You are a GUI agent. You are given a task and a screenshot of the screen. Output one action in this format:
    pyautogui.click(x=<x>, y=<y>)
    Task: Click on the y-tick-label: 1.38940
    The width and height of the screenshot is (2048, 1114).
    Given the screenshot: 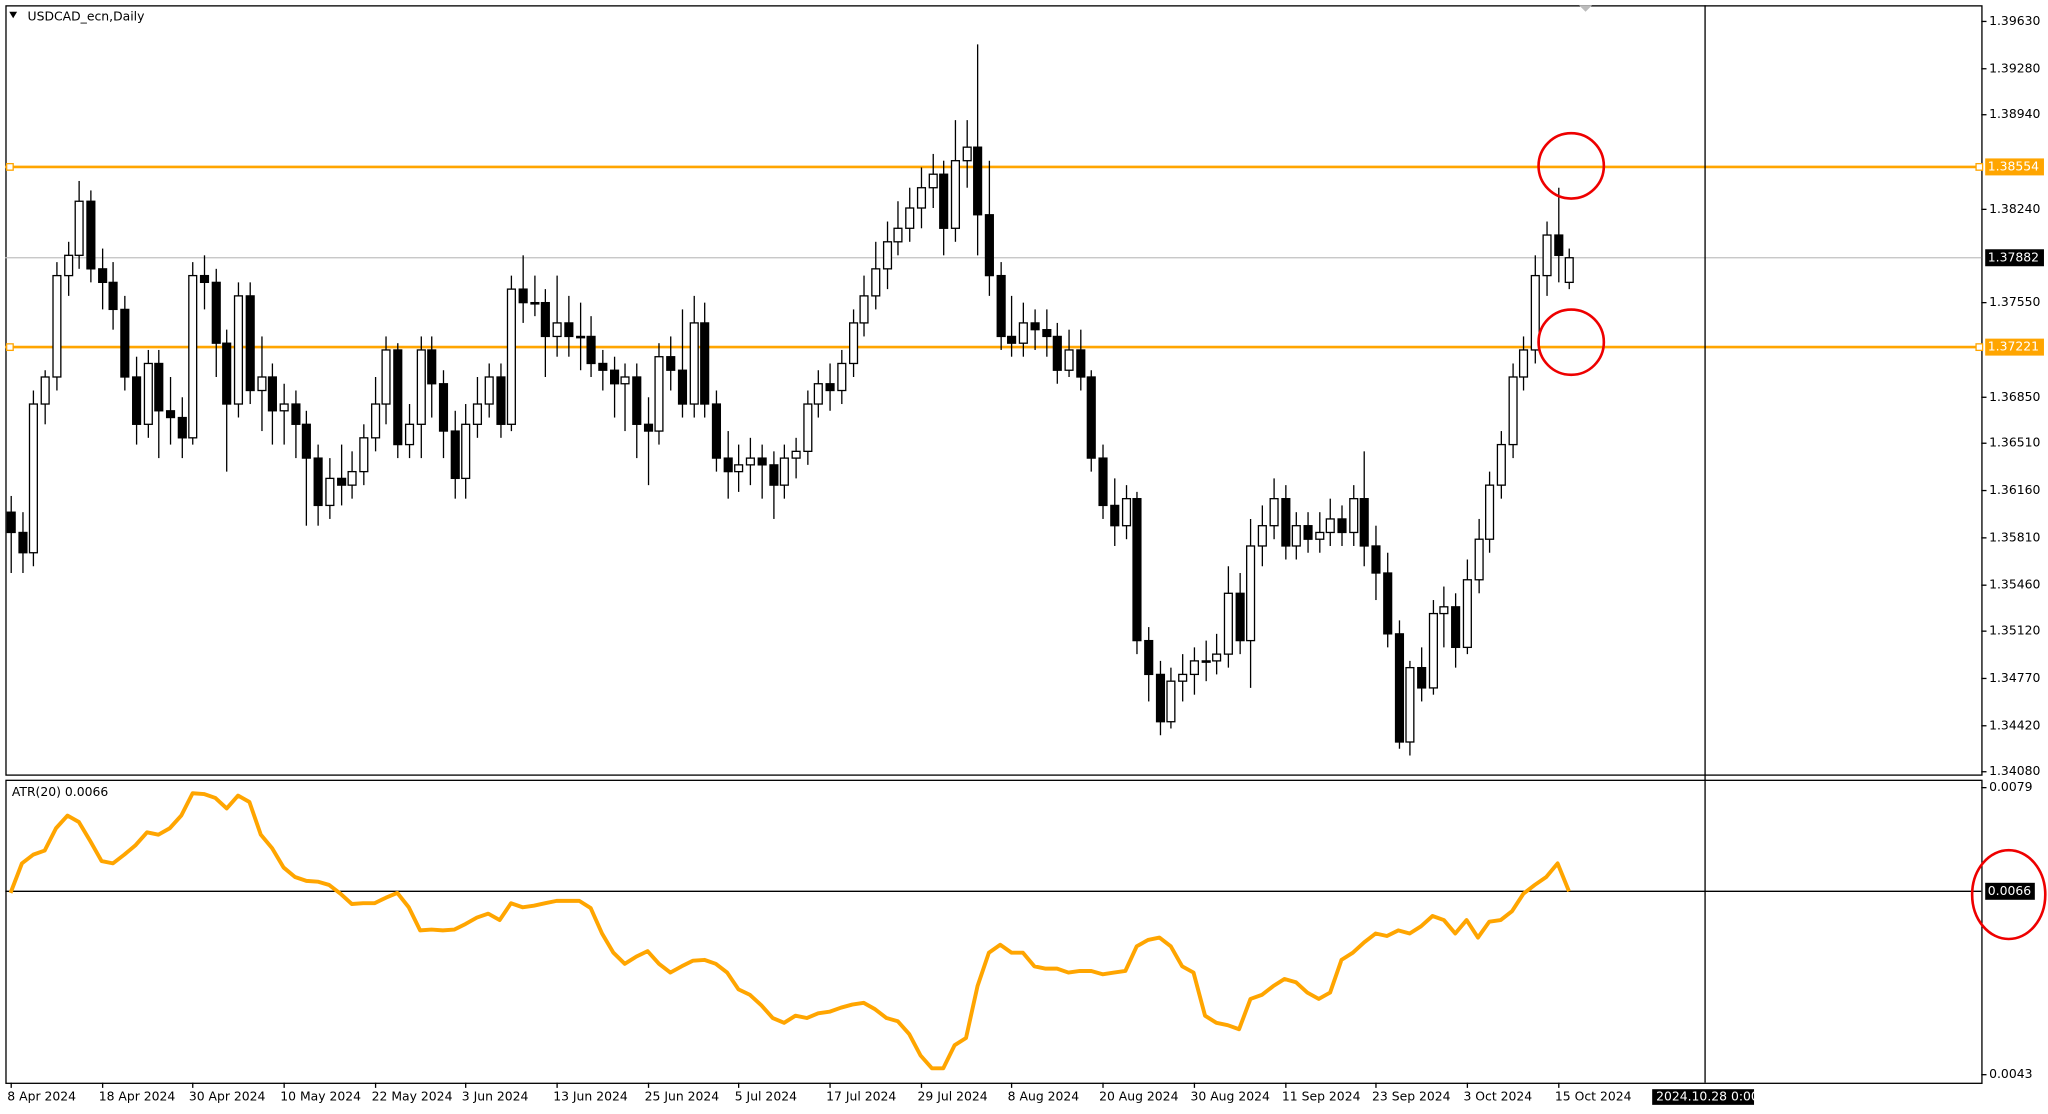 What is the action you would take?
    pyautogui.click(x=2014, y=113)
    